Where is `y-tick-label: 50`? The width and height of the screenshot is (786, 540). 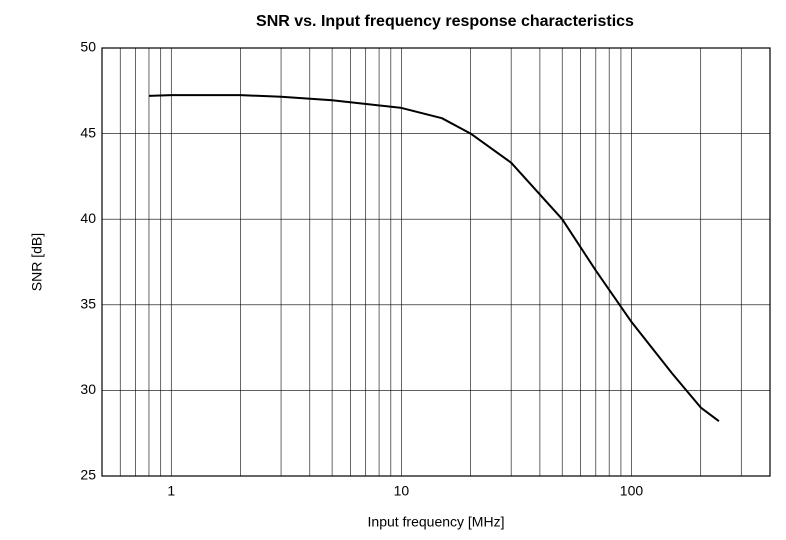 y-tick-label: 50 is located at coordinates (88, 47).